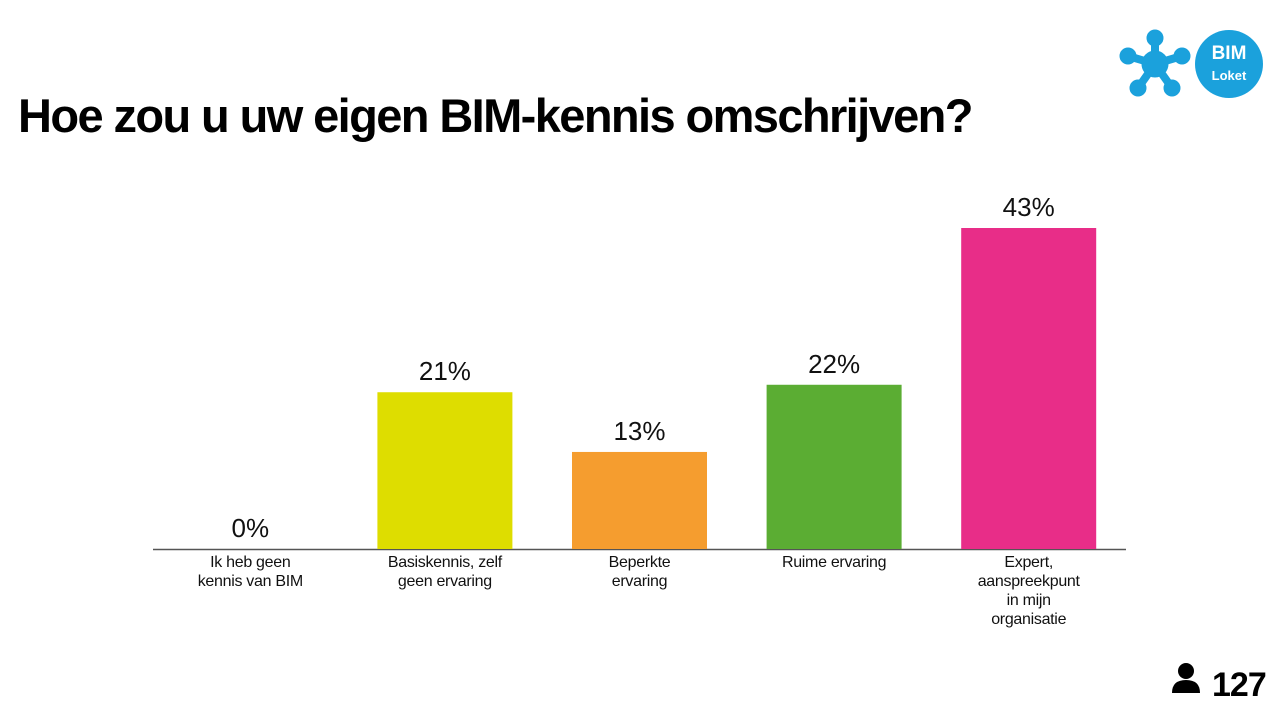 The width and height of the screenshot is (1280, 720). I want to click on person-icon, so click(1186, 678).